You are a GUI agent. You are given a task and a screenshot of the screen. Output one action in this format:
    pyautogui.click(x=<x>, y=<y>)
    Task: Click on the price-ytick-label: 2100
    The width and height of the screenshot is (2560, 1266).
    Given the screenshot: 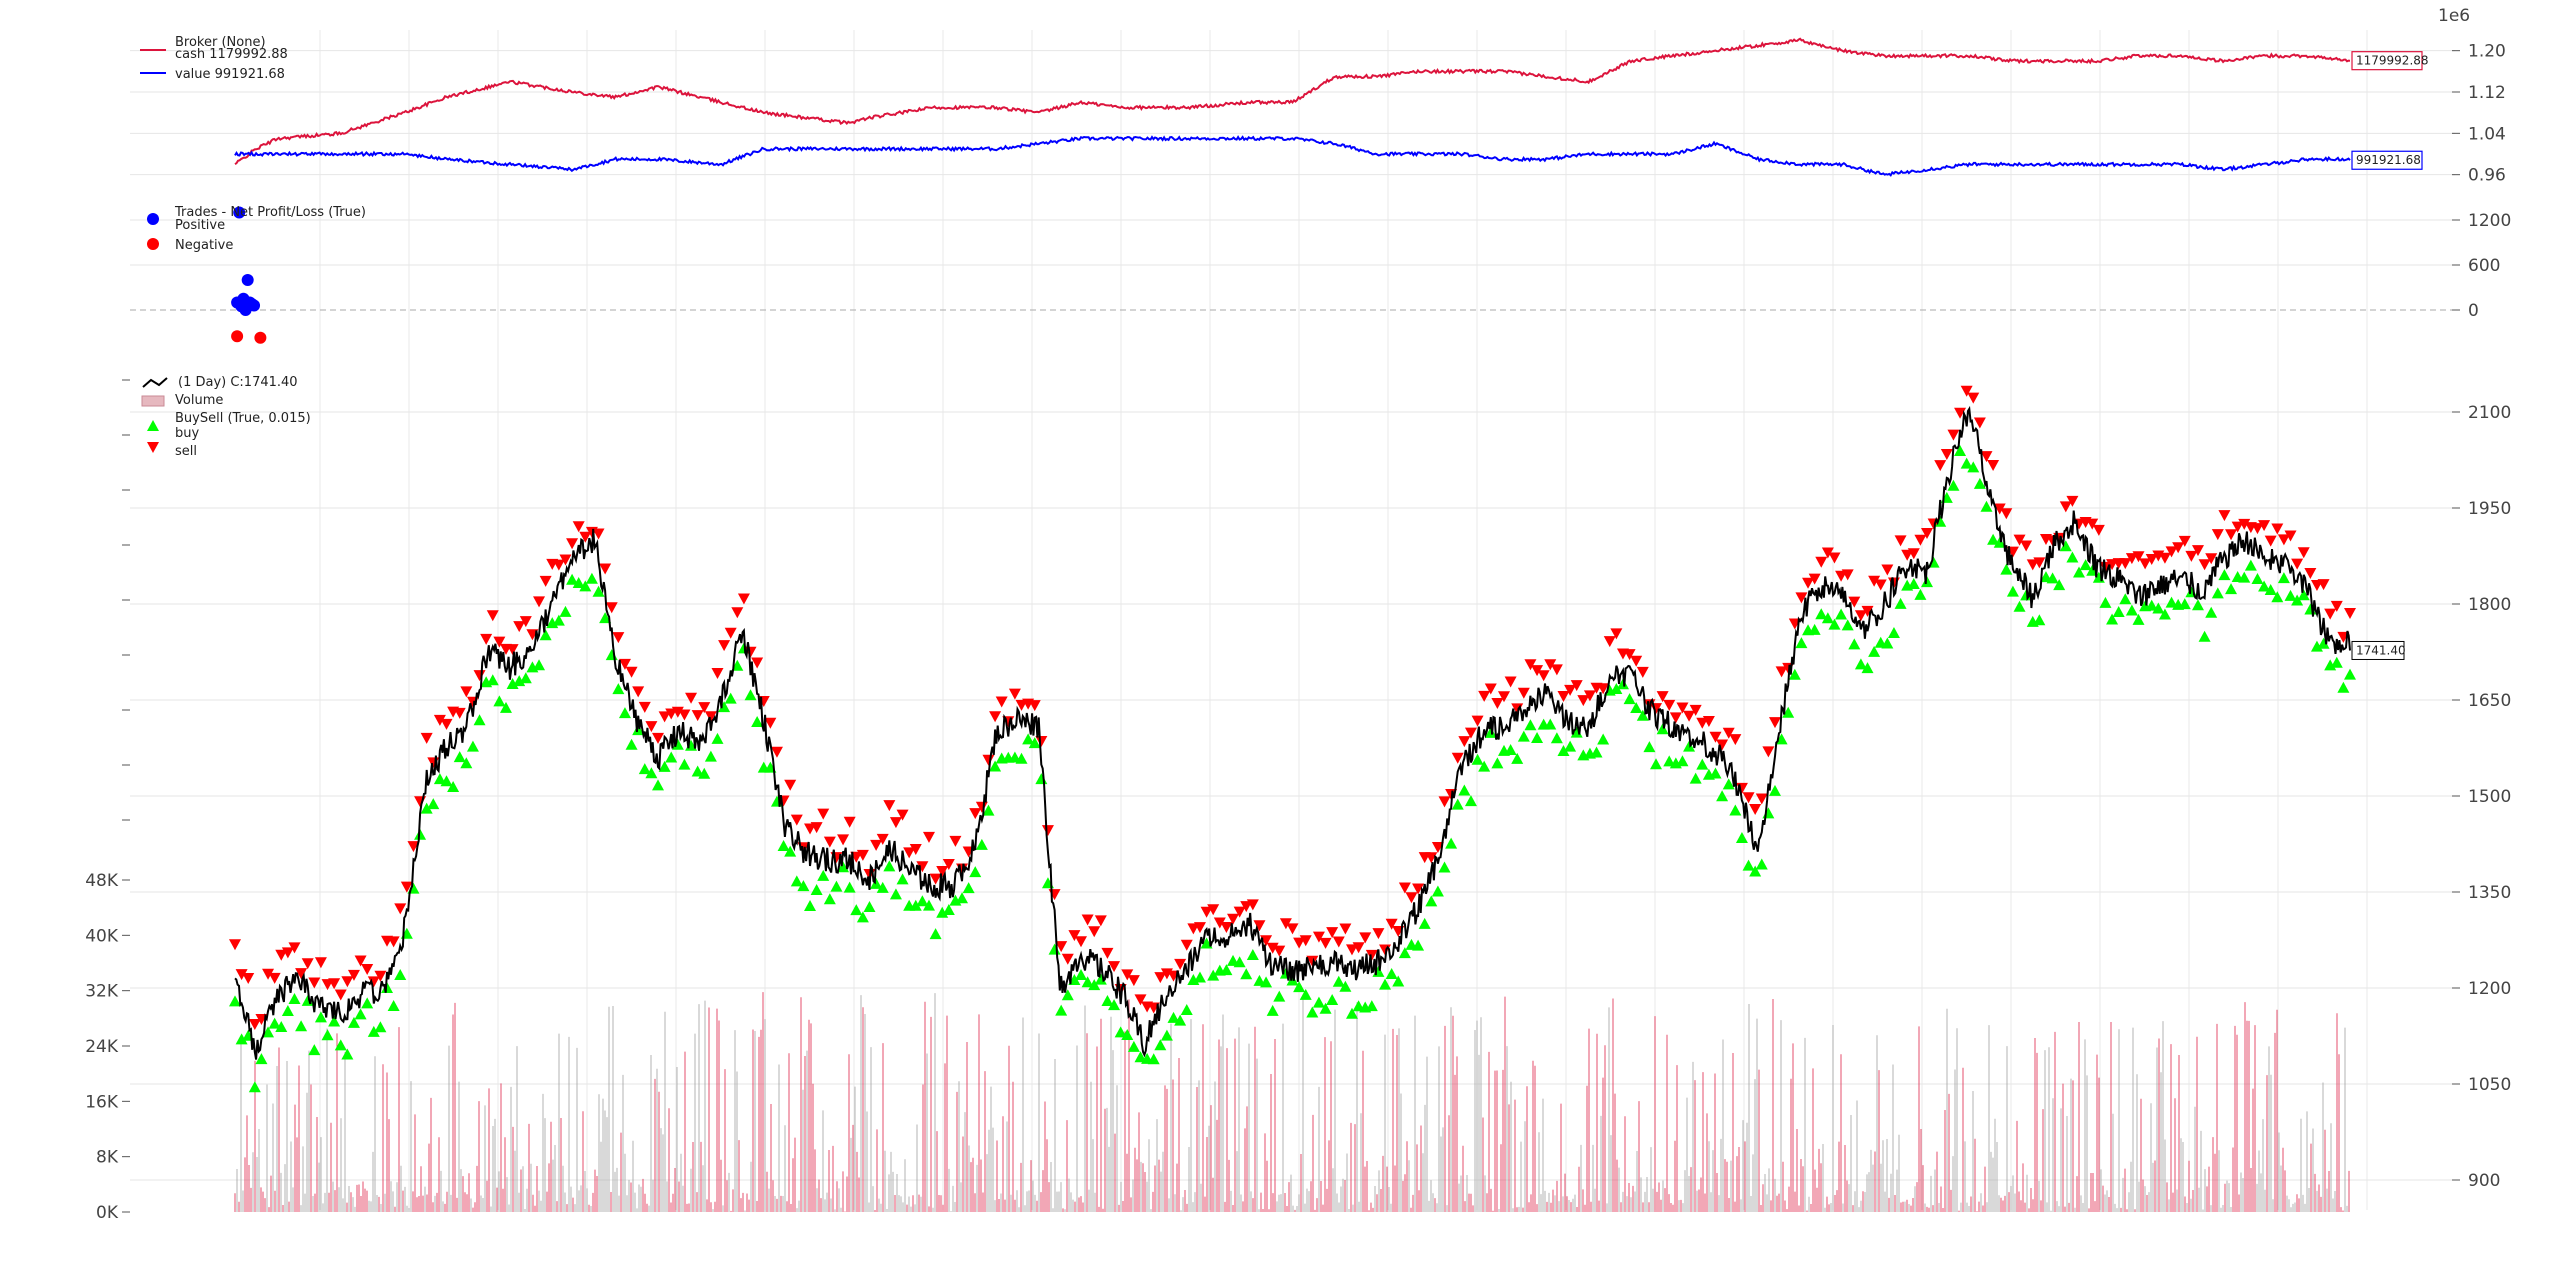 What is the action you would take?
    pyautogui.click(x=2489, y=413)
    